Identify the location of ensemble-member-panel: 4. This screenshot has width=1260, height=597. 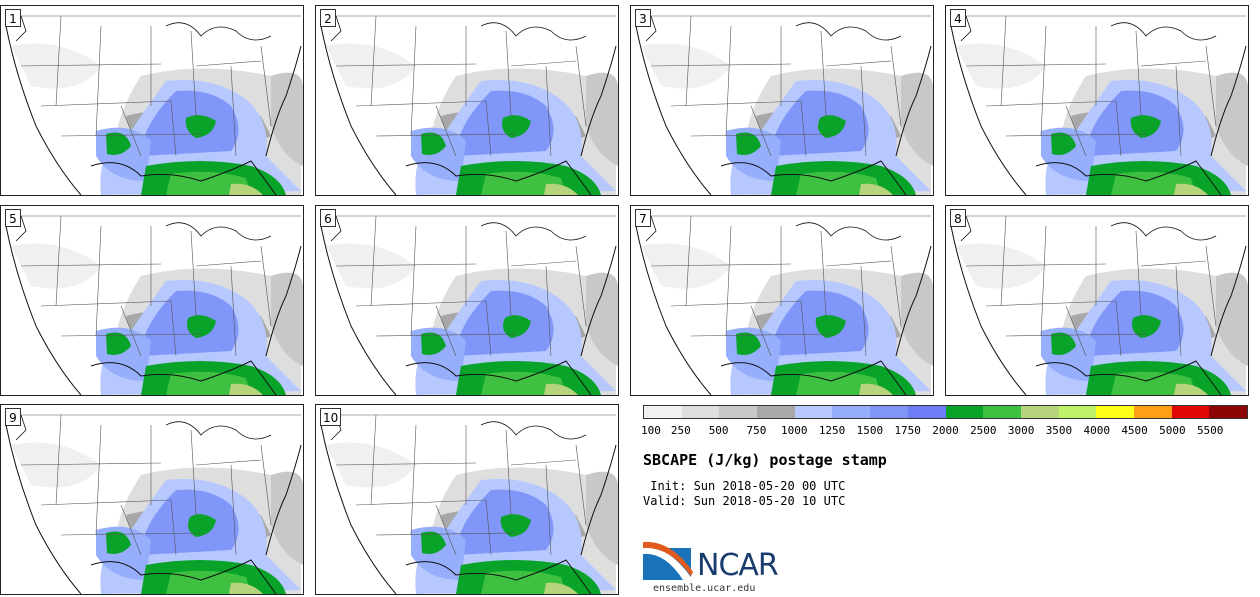
(1097, 100).